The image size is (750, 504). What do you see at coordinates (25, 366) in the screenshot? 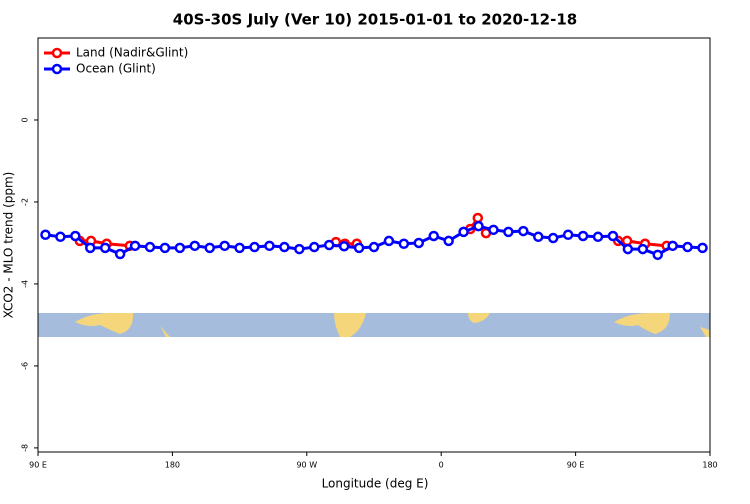
I see `y-tick-label: -6` at bounding box center [25, 366].